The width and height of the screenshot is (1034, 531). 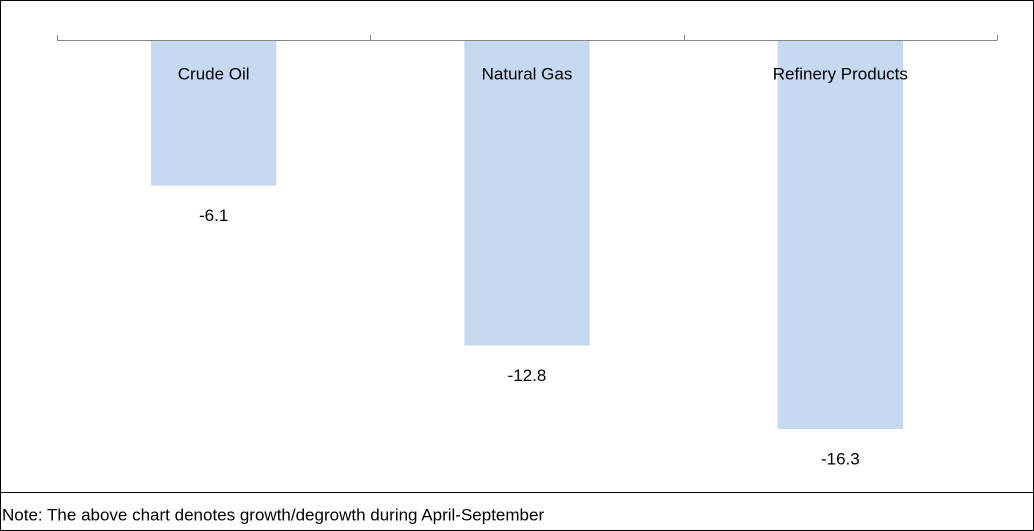 What do you see at coordinates (214, 73) in the screenshot?
I see `x-tick-label: Crude Oil` at bounding box center [214, 73].